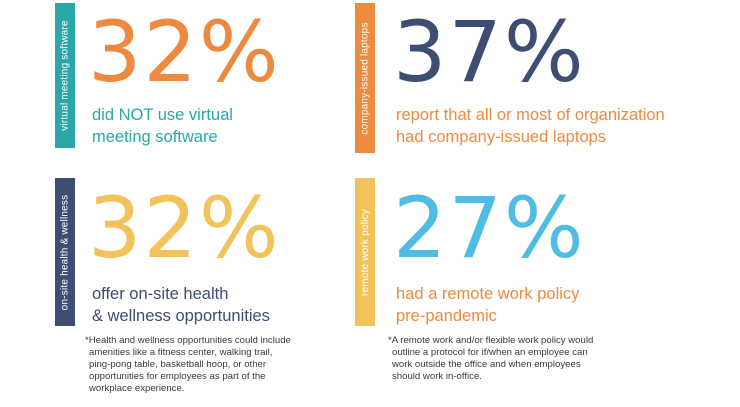 The image size is (740, 407). Describe the element at coordinates (530, 115) in the screenshot. I see `company-laptops-description-line1: report that all or most of organization` at that location.